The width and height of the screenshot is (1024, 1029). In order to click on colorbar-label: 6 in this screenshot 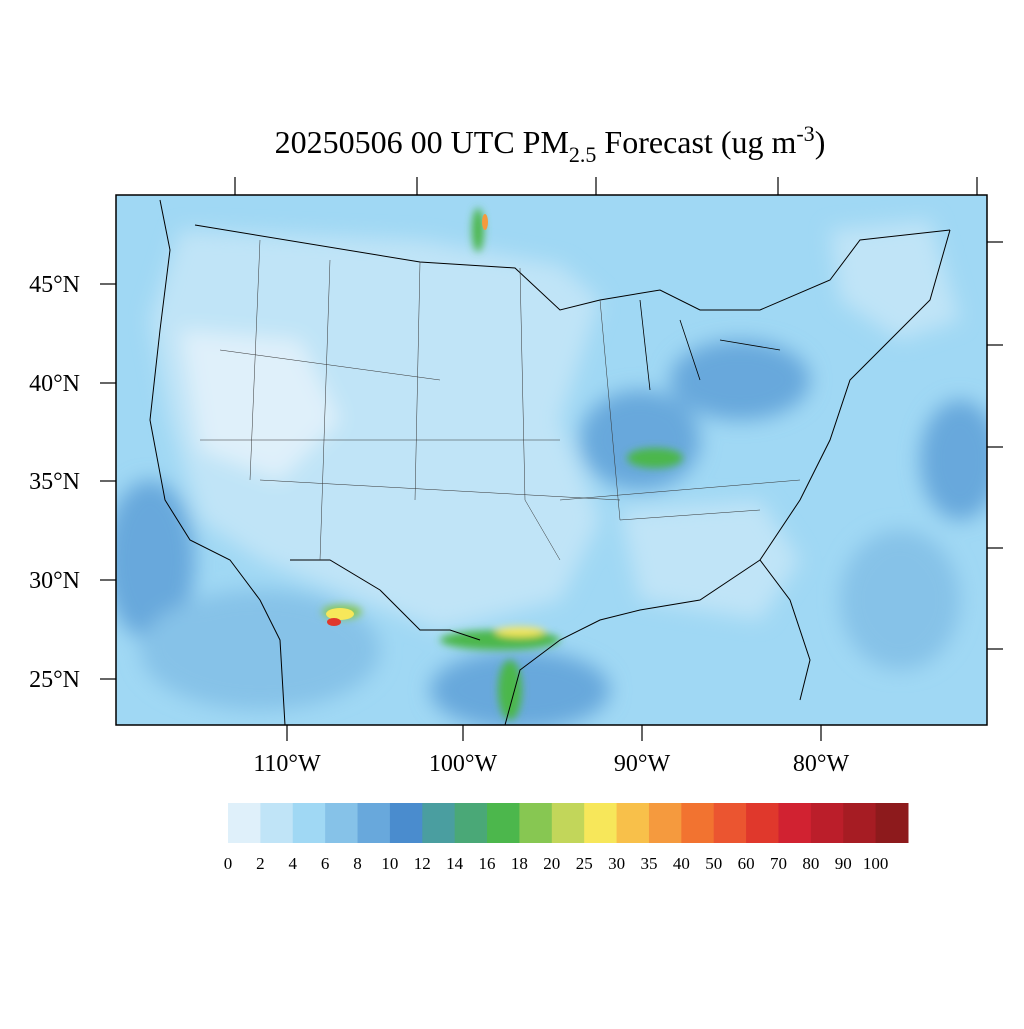, I will do `click(325, 863)`.